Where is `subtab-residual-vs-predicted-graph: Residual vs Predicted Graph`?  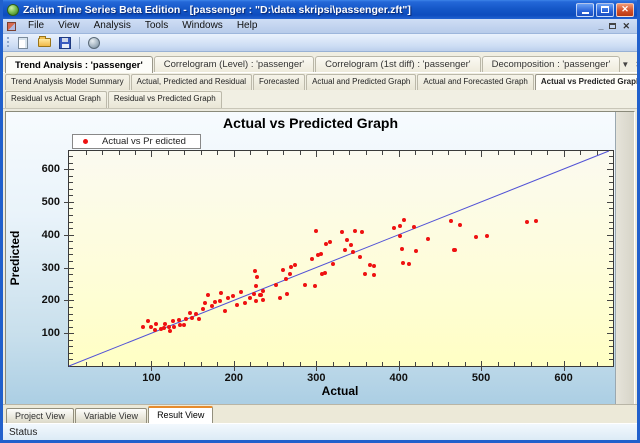 subtab-residual-vs-predicted-graph: Residual vs Predicted Graph is located at coordinates (164, 99).